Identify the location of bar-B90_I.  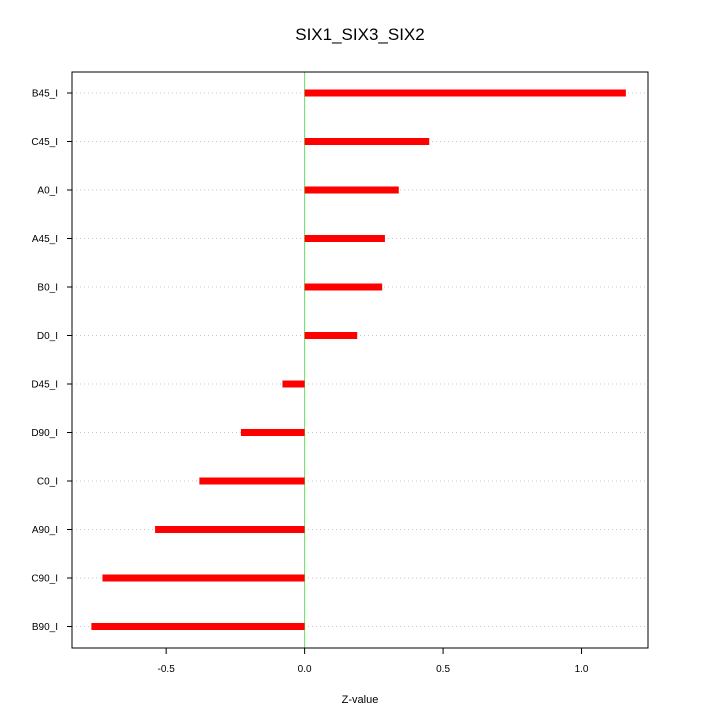
(198, 626).